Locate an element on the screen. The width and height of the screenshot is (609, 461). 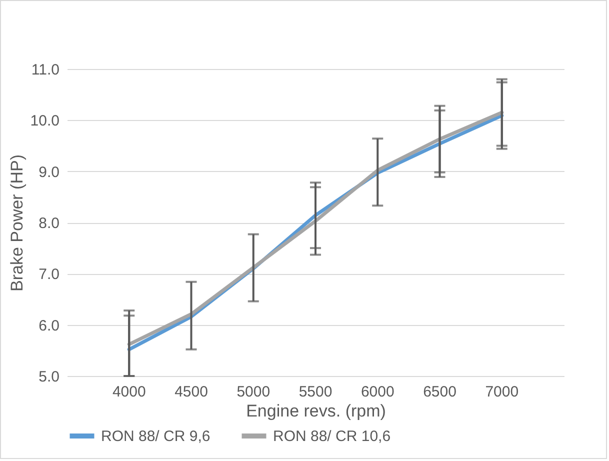
x-tick-label: 5000 is located at coordinates (253, 392).